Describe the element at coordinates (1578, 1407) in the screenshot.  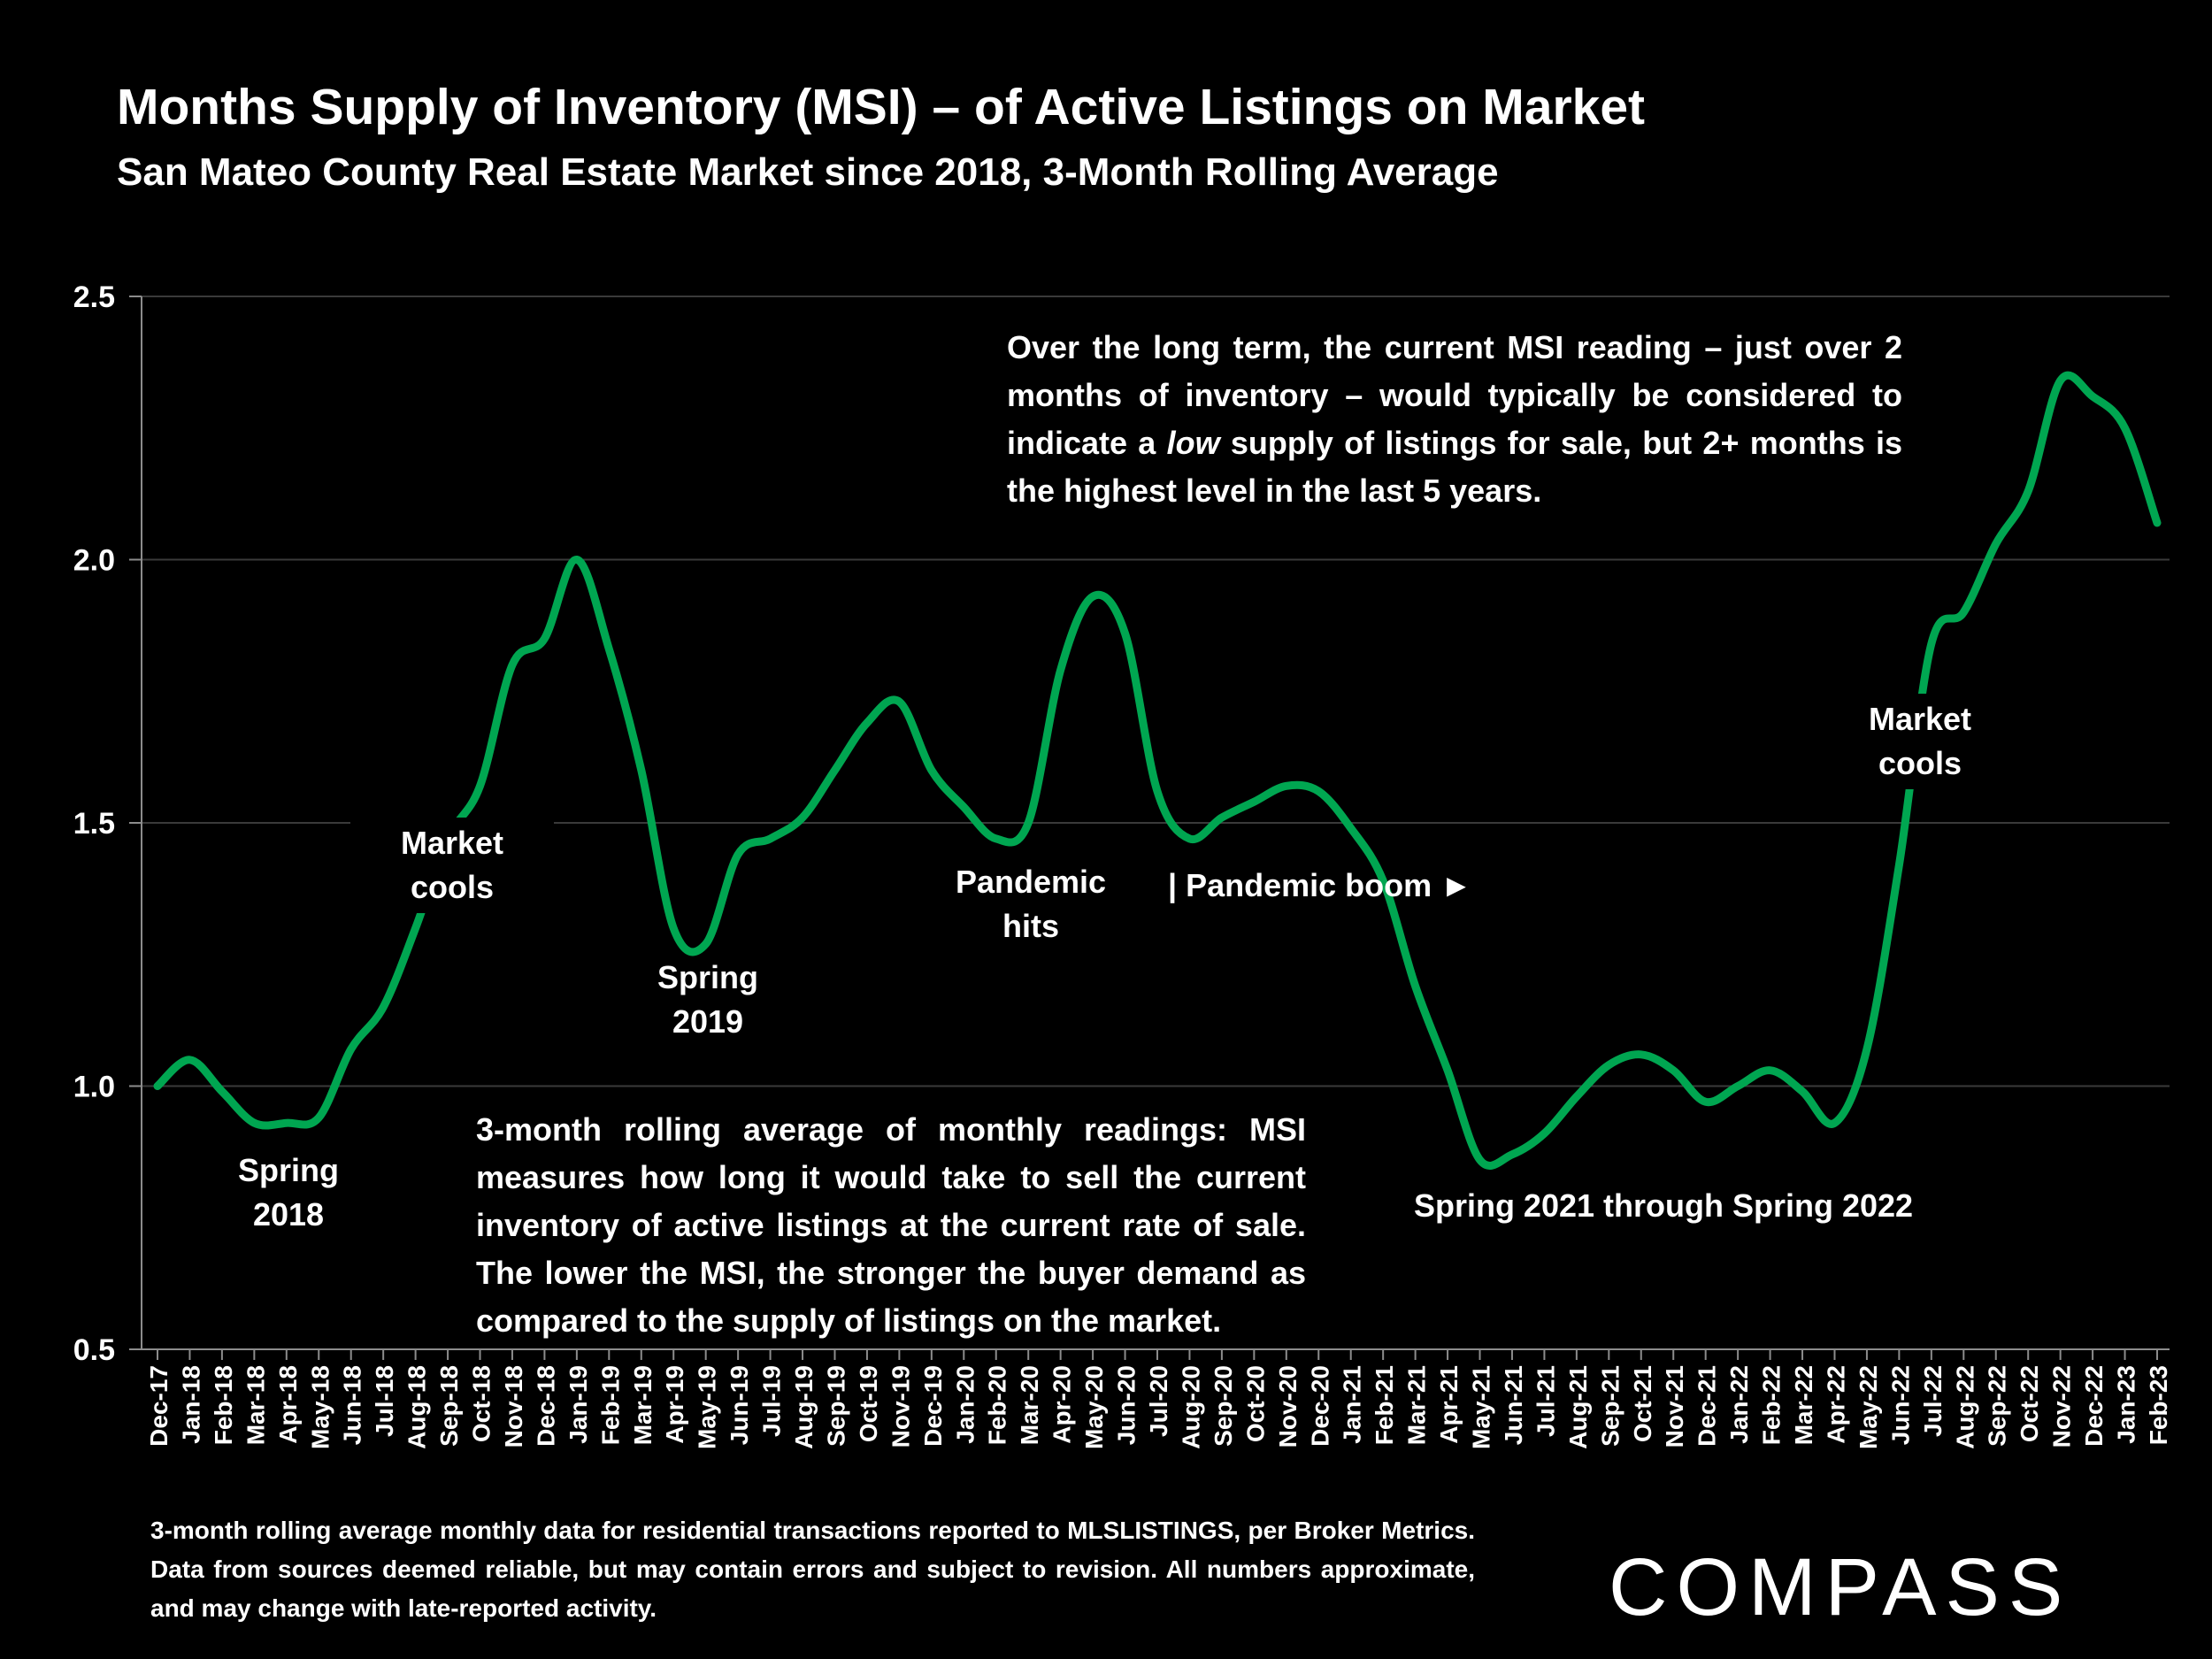
I see `x-tick-label: Aug-21` at that location.